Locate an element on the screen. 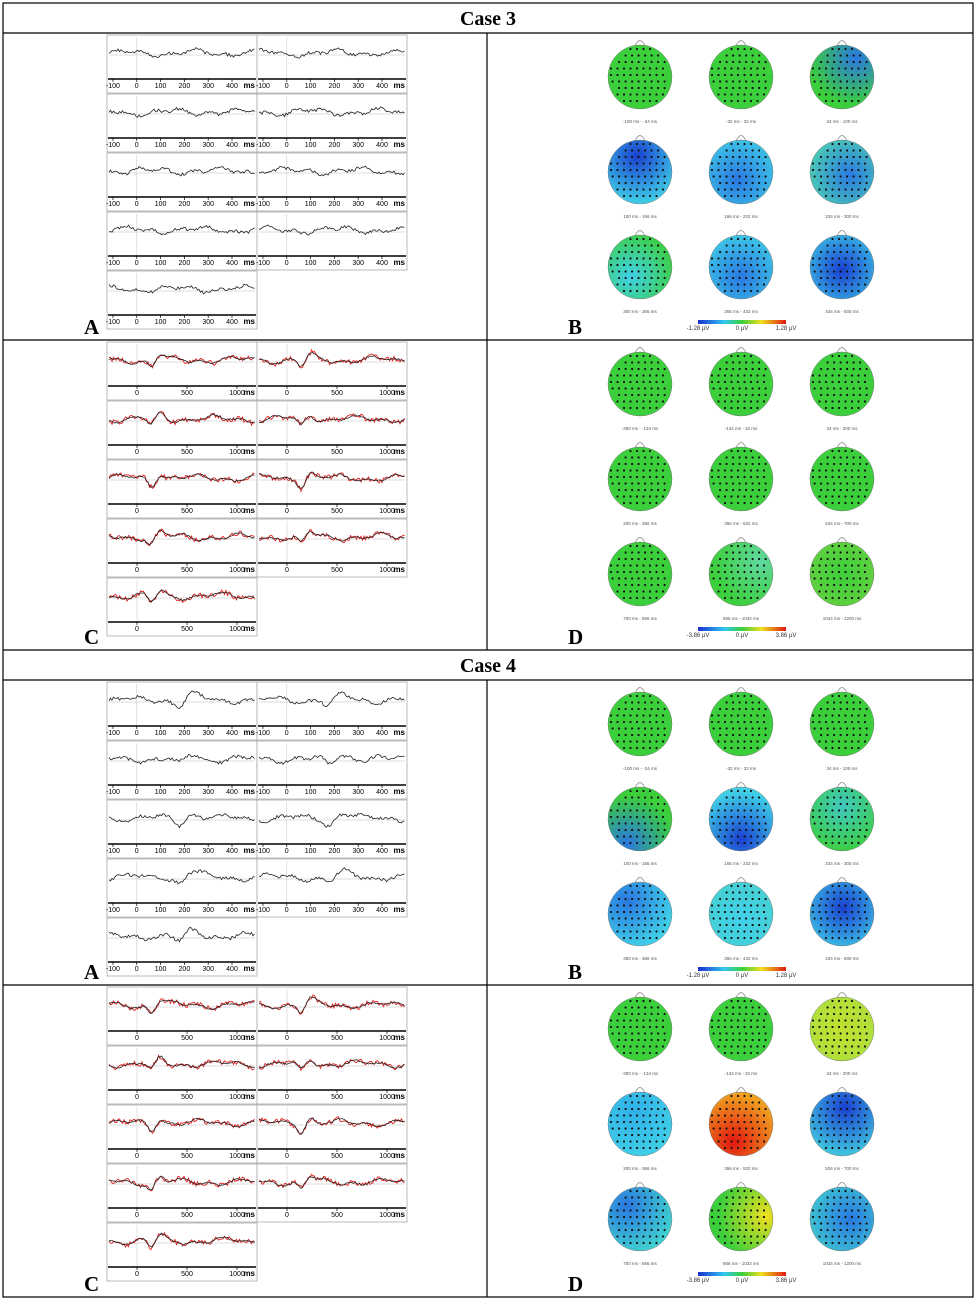 The image size is (976, 1300). nose is located at coordinates (640, 138).